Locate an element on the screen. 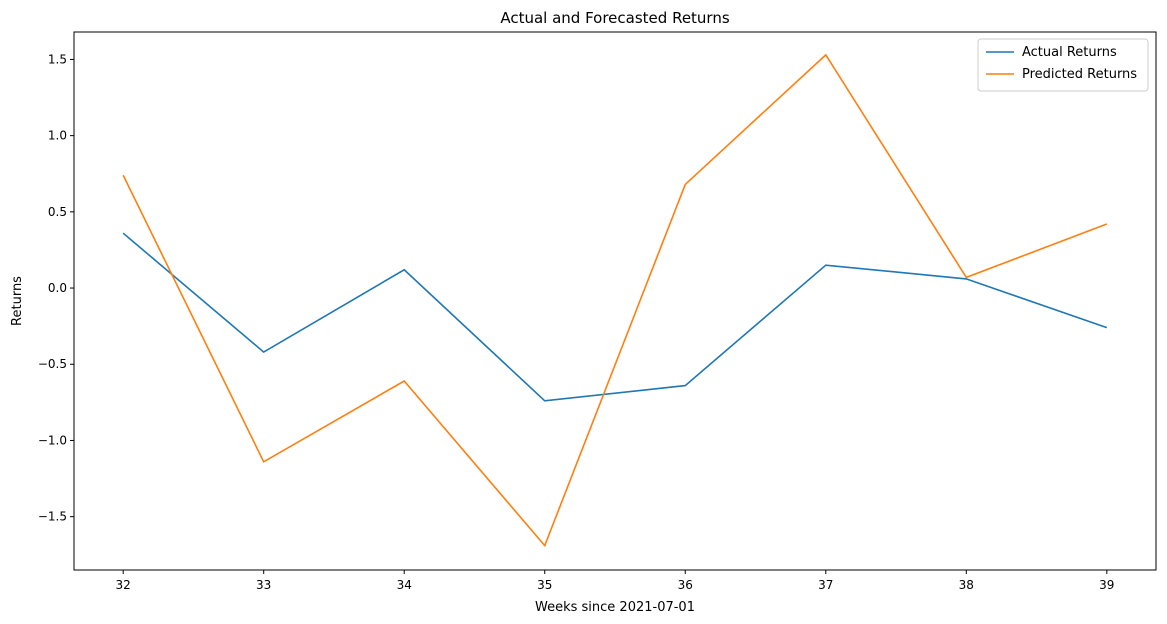  legend: Actual Returns Predicted Returns is located at coordinates (1063, 65).